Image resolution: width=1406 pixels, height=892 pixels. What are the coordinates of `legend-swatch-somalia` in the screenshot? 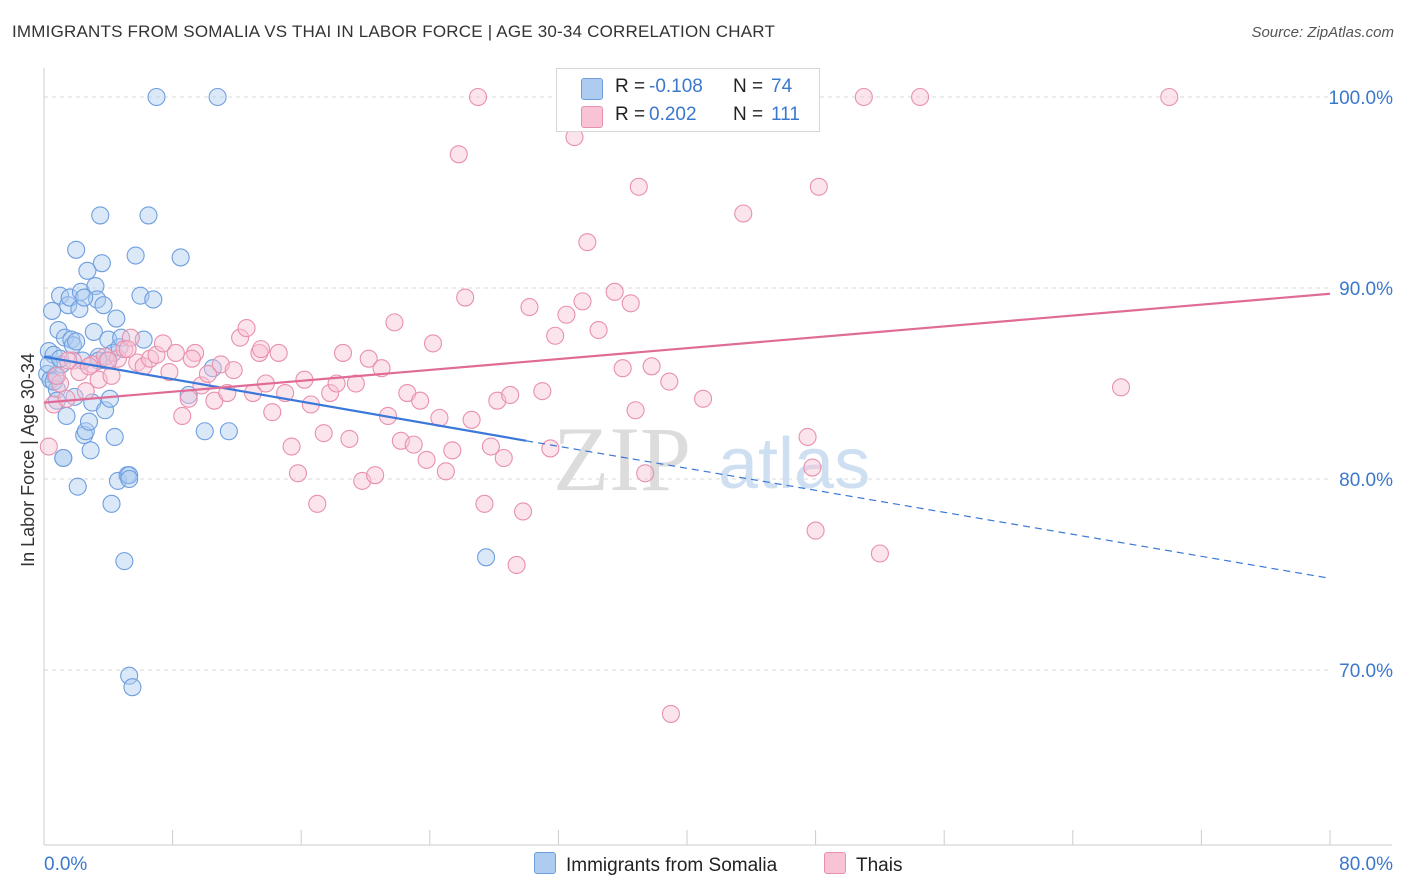 It's located at (592, 89).